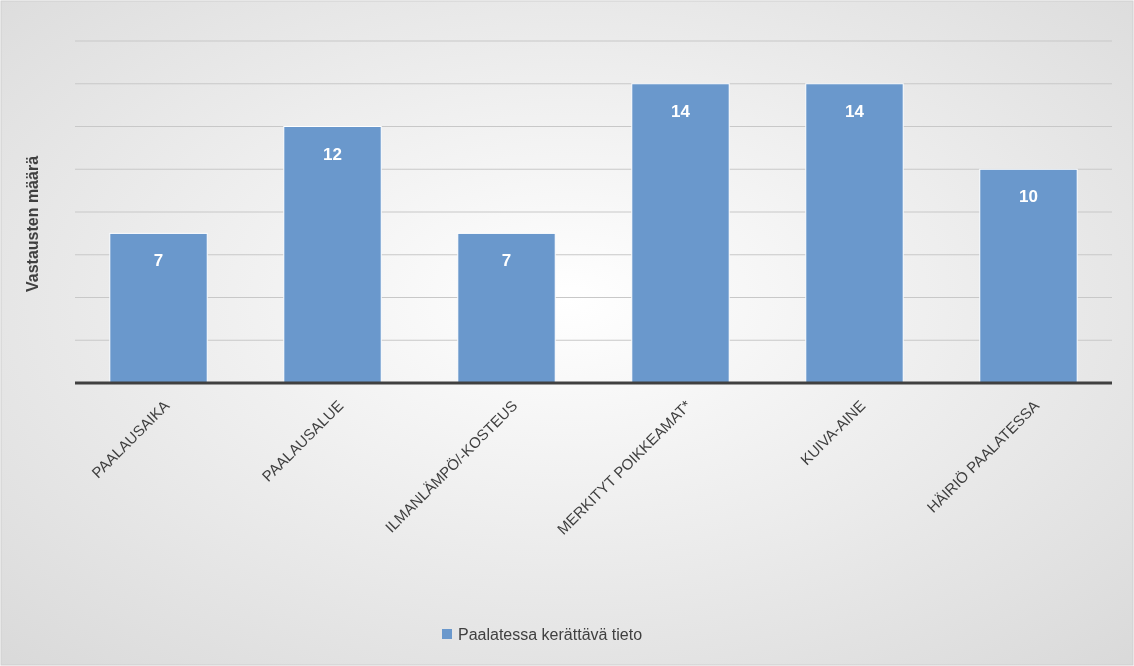  What do you see at coordinates (1028, 197) in the screenshot?
I see `data-label: 10` at bounding box center [1028, 197].